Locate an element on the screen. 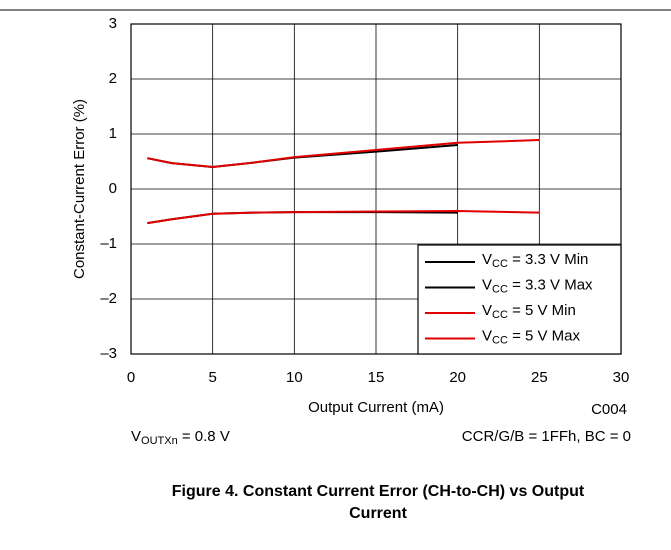  y-tick-label: –1 is located at coordinates (108, 243).